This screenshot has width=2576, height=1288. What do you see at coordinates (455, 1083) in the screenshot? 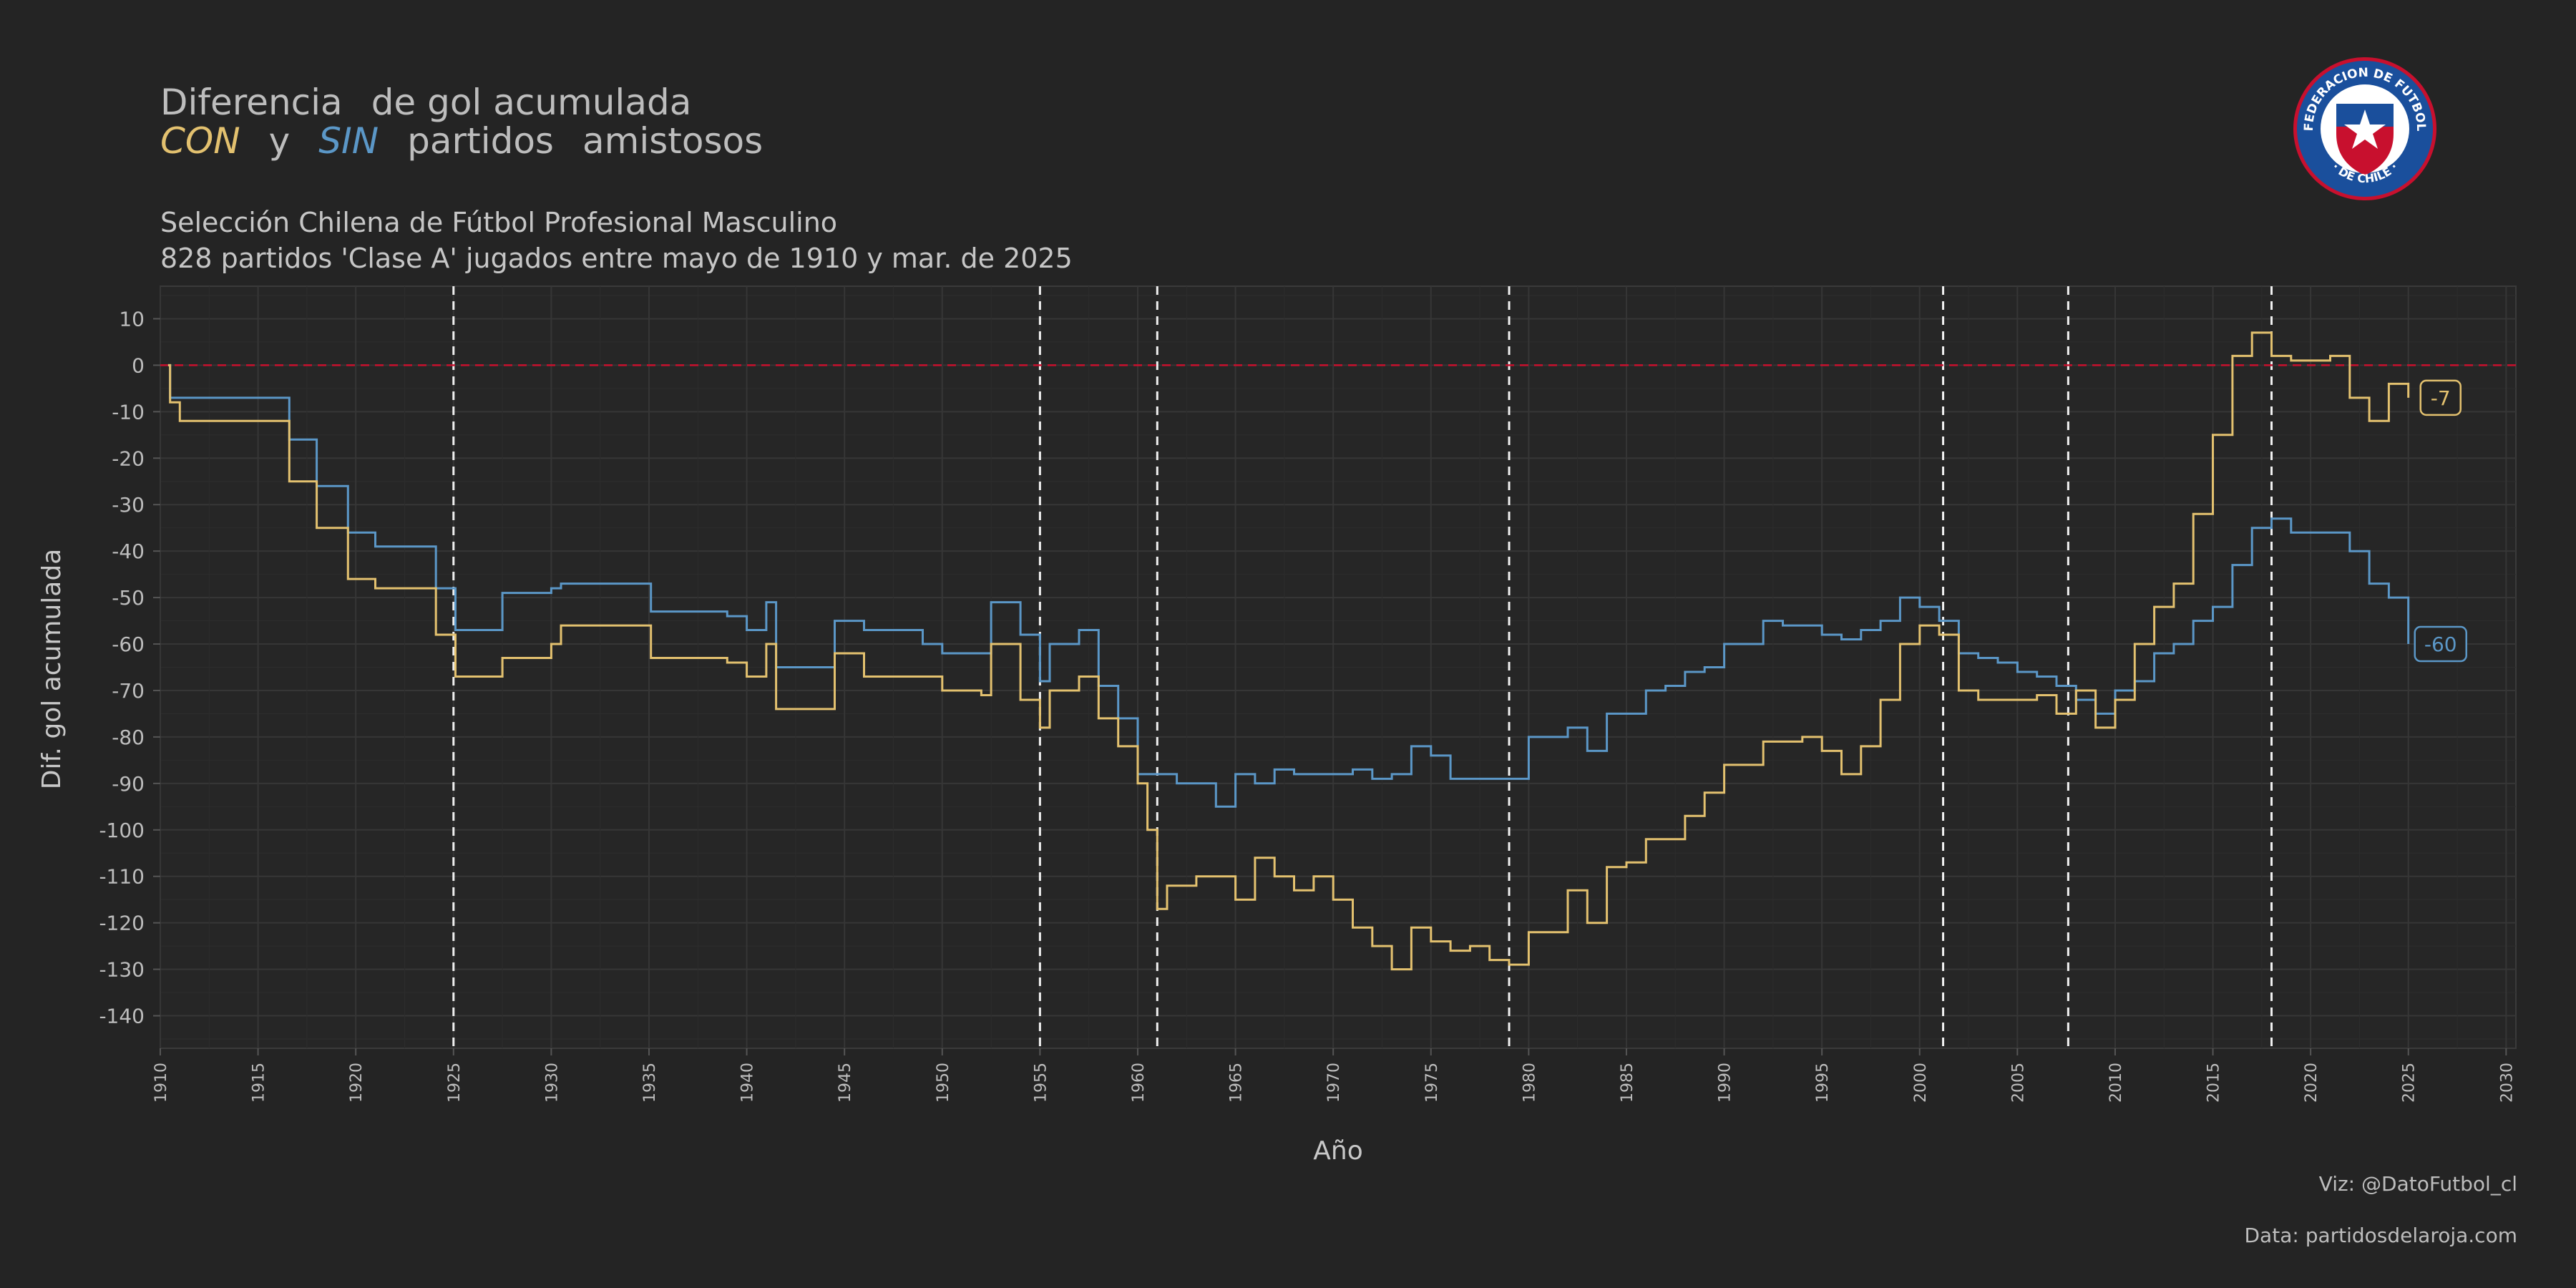
I see `x-tick-label: 1925` at bounding box center [455, 1083].